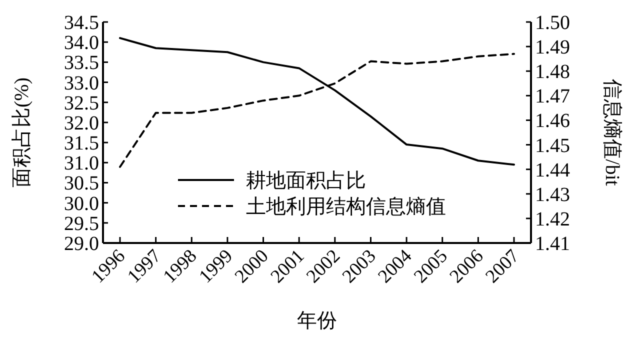 The image size is (624, 337). What do you see at coordinates (612, 132) in the screenshot?
I see `y2label: 信息熵值/bit` at bounding box center [612, 132].